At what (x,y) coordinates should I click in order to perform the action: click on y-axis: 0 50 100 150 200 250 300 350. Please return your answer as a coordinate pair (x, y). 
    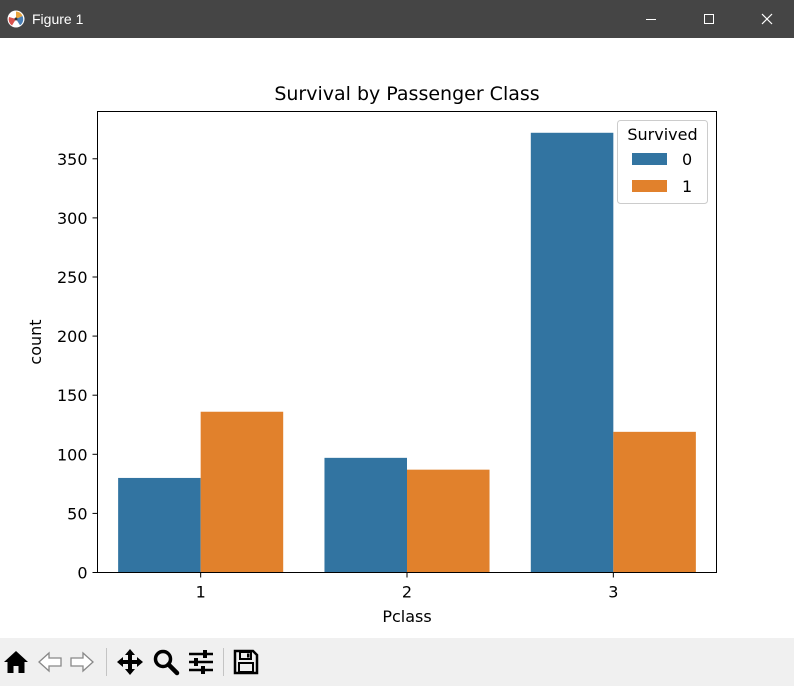
    Looking at the image, I should click on (77, 366).